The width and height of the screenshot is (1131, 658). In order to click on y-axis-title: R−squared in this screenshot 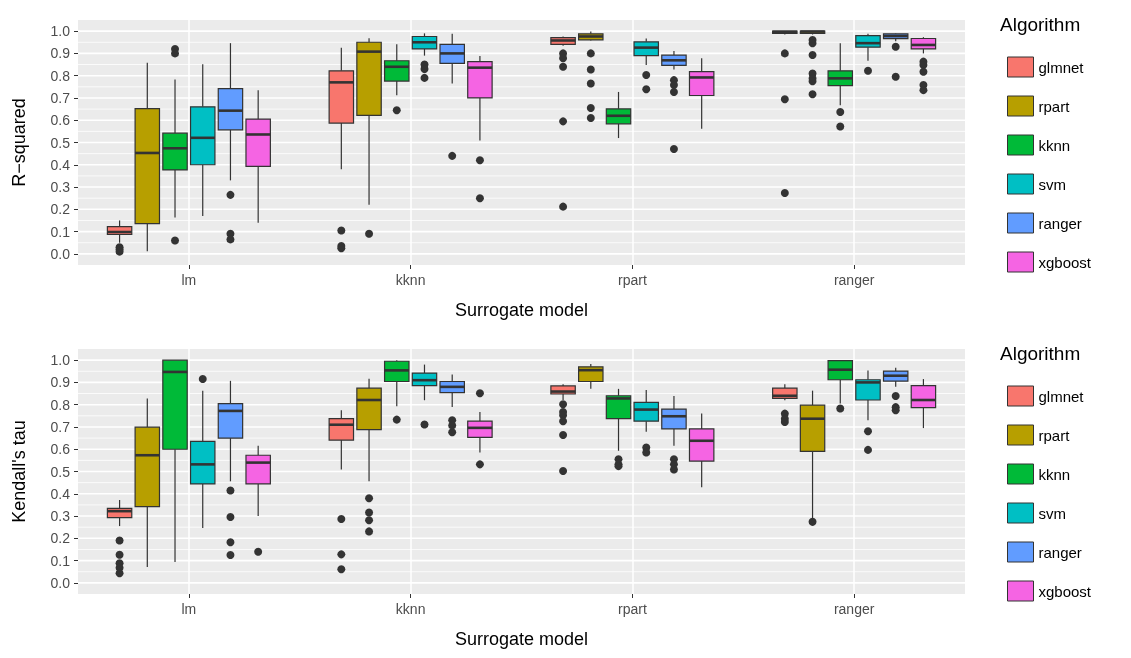, I will do `click(19, 142)`.